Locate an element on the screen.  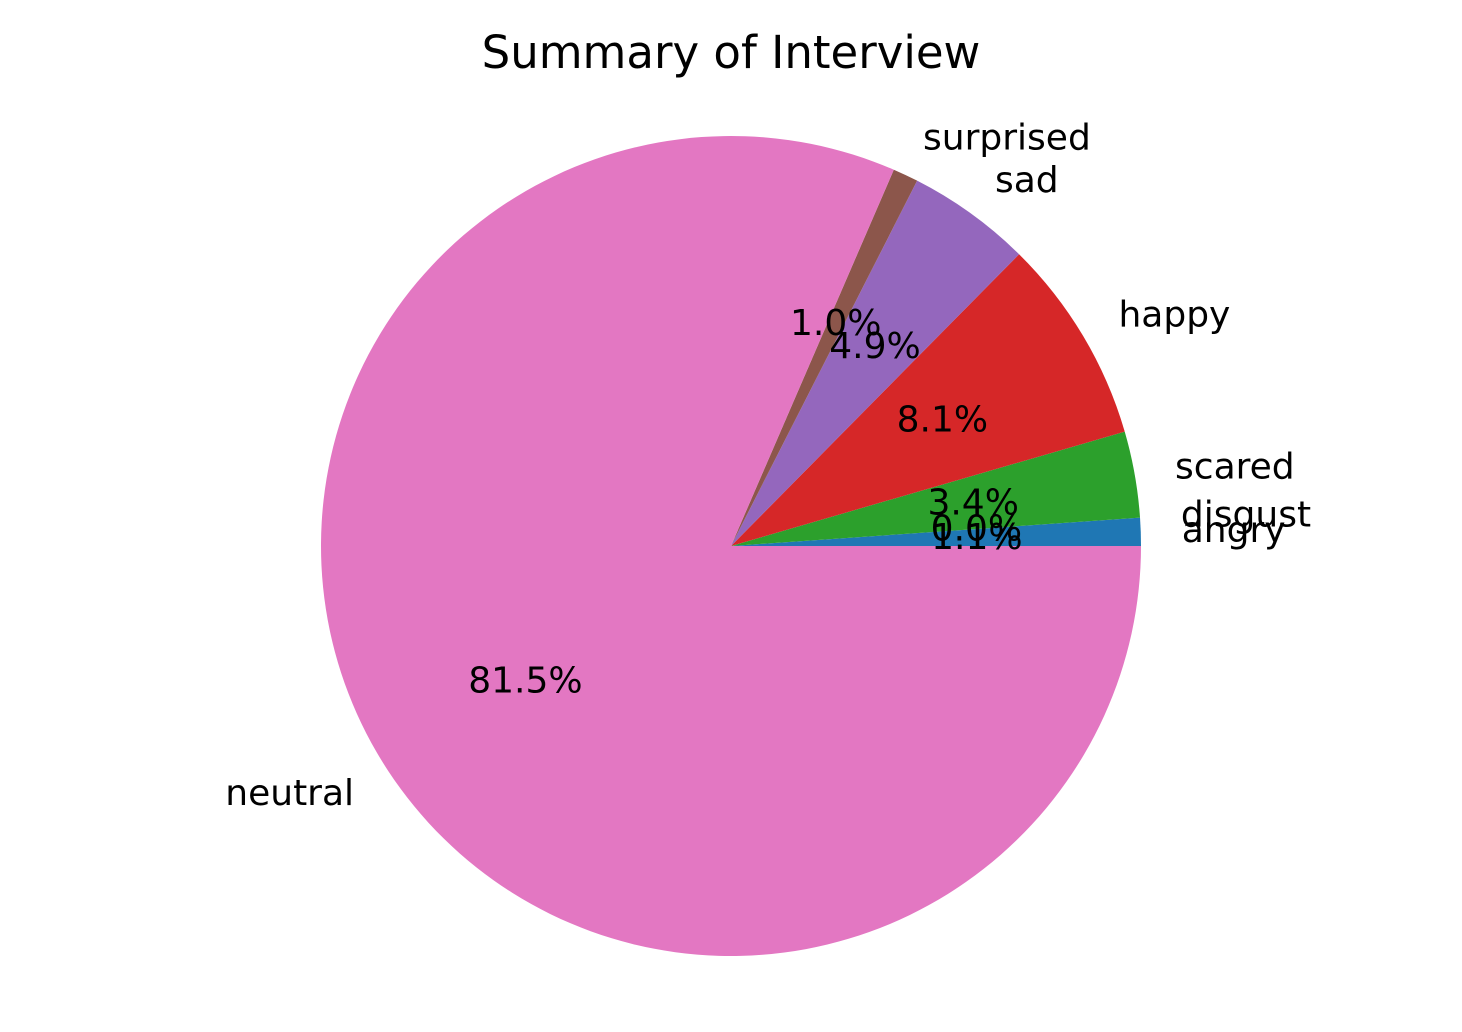
percent-labels: 1.1%0.0%3.4% 8.1% 4.9%1.0% 81.5% is located at coordinates (745, 502).